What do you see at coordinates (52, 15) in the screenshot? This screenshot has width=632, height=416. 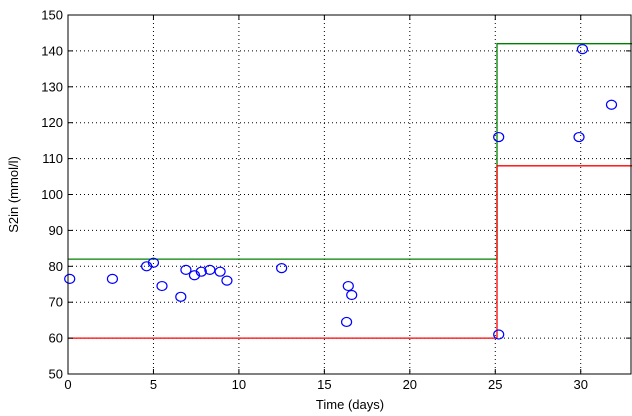 I see `y-tick-label: 150` at bounding box center [52, 15].